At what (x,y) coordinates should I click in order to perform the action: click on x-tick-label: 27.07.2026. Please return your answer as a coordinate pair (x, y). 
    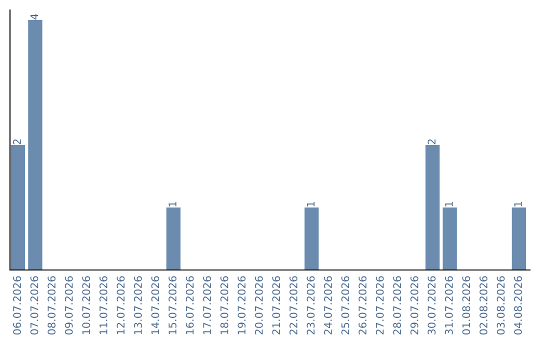
    Looking at the image, I should click on (380, 305).